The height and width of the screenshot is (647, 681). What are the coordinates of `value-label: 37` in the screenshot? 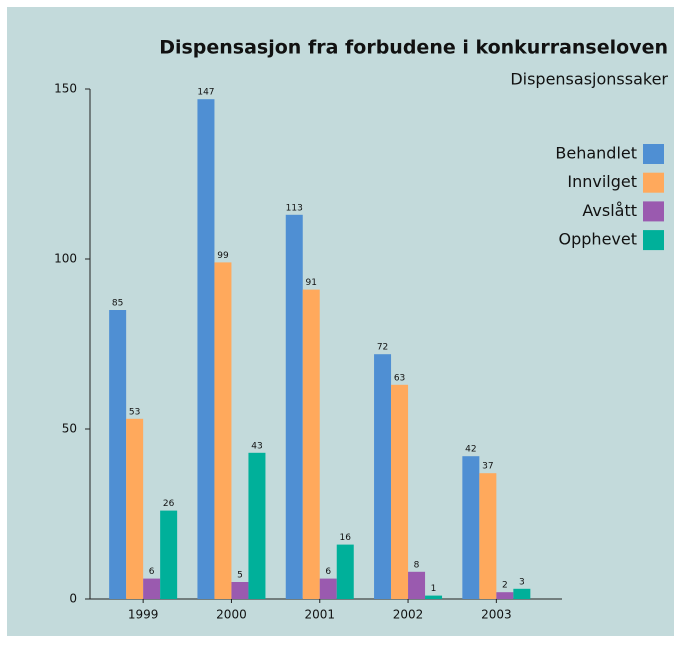 It's located at (487, 467).